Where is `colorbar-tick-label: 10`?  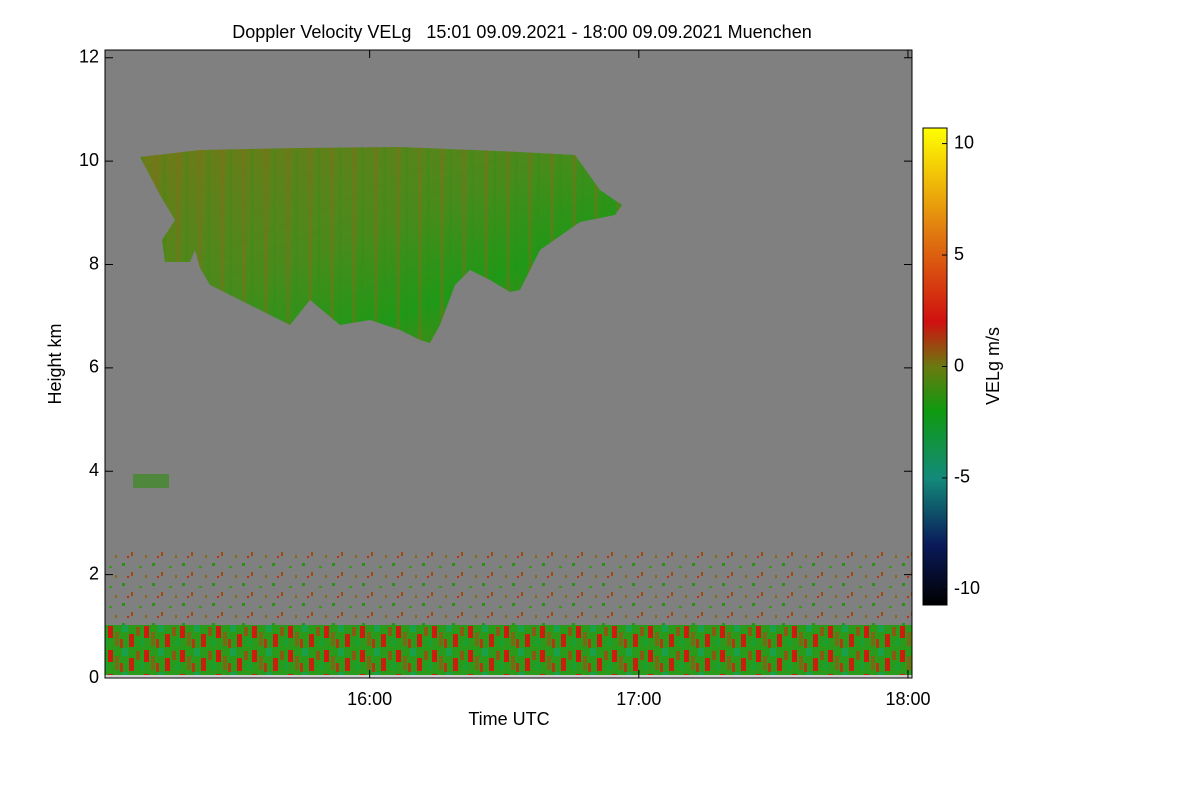 colorbar-tick-label: 10 is located at coordinates (964, 142).